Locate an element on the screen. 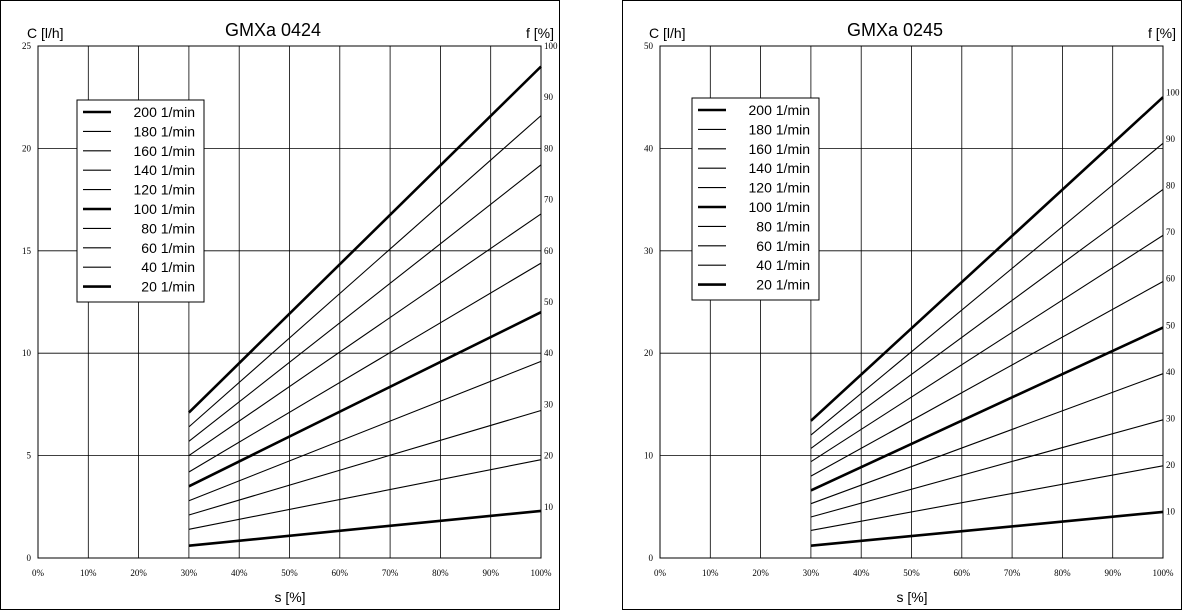  legend-label: 40 1/min is located at coordinates (783, 265).